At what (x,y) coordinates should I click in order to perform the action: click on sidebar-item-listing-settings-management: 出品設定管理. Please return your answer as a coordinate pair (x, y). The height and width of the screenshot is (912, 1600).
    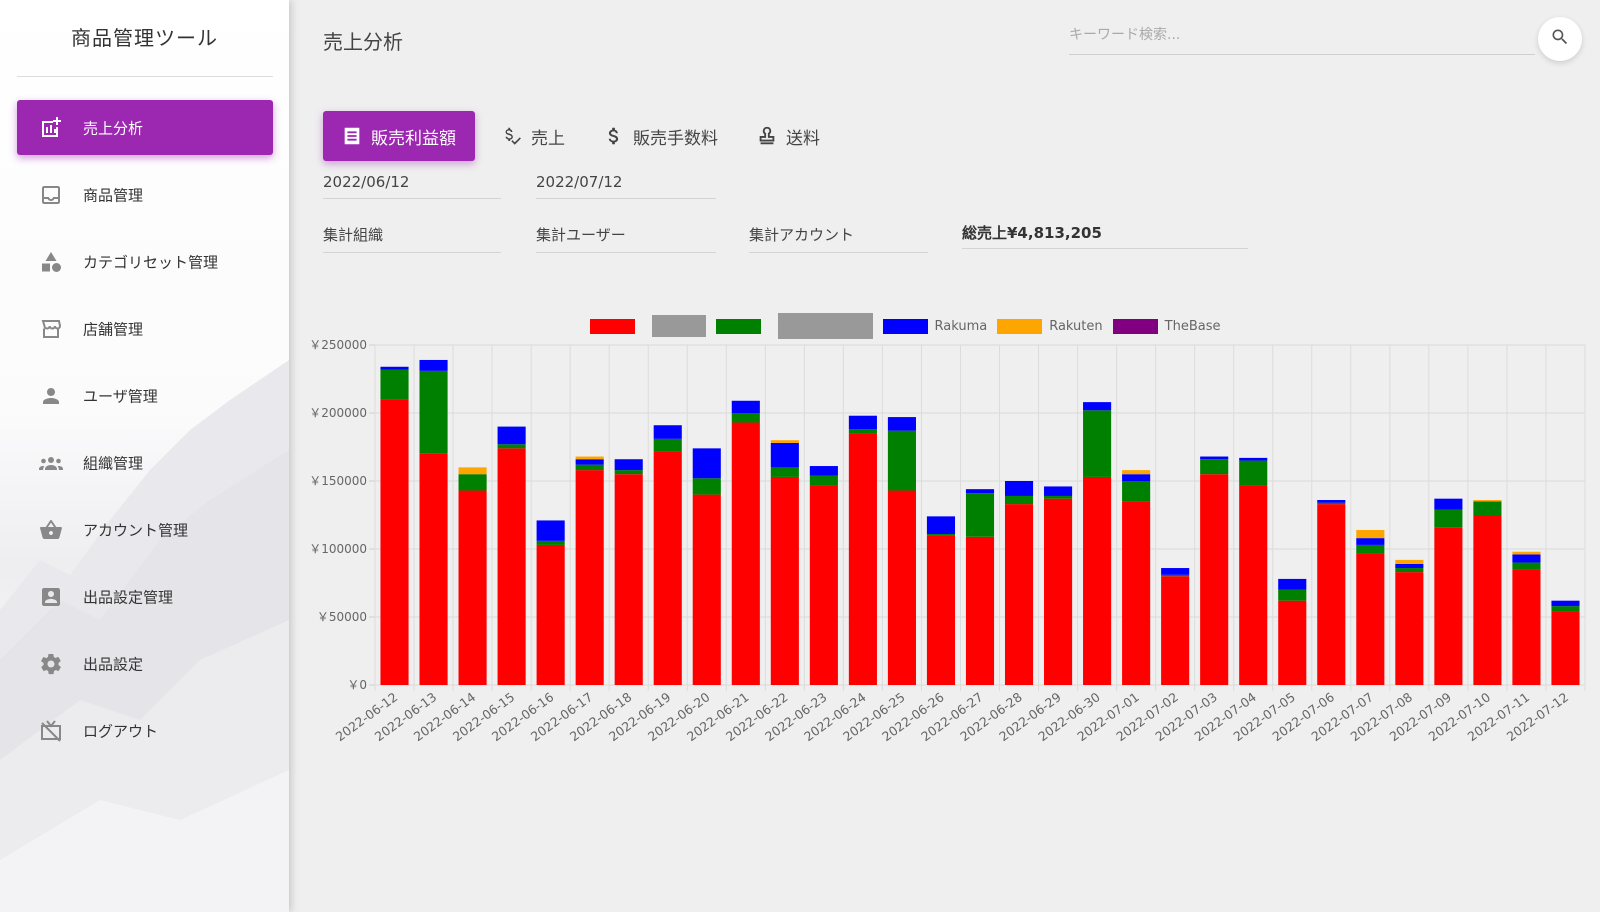
    Looking at the image, I should click on (145, 596).